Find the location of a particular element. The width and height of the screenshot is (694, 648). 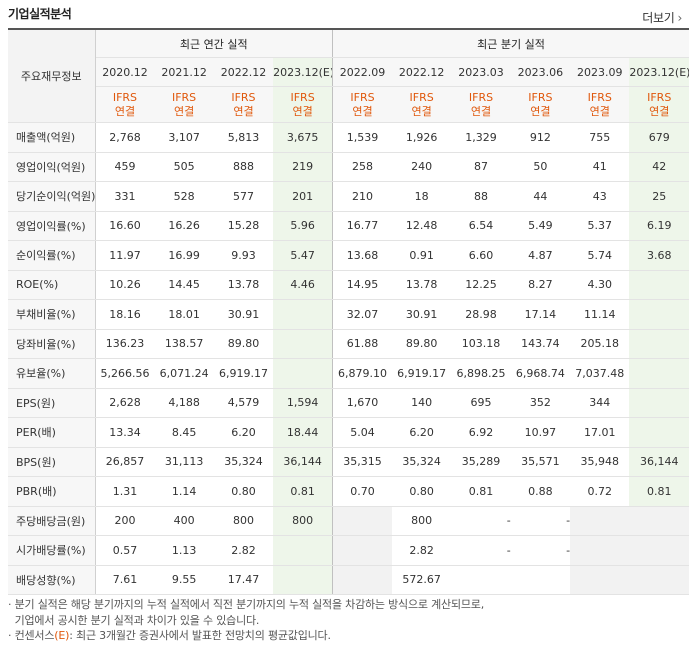

table-cell: 30.91 is located at coordinates (421, 314).